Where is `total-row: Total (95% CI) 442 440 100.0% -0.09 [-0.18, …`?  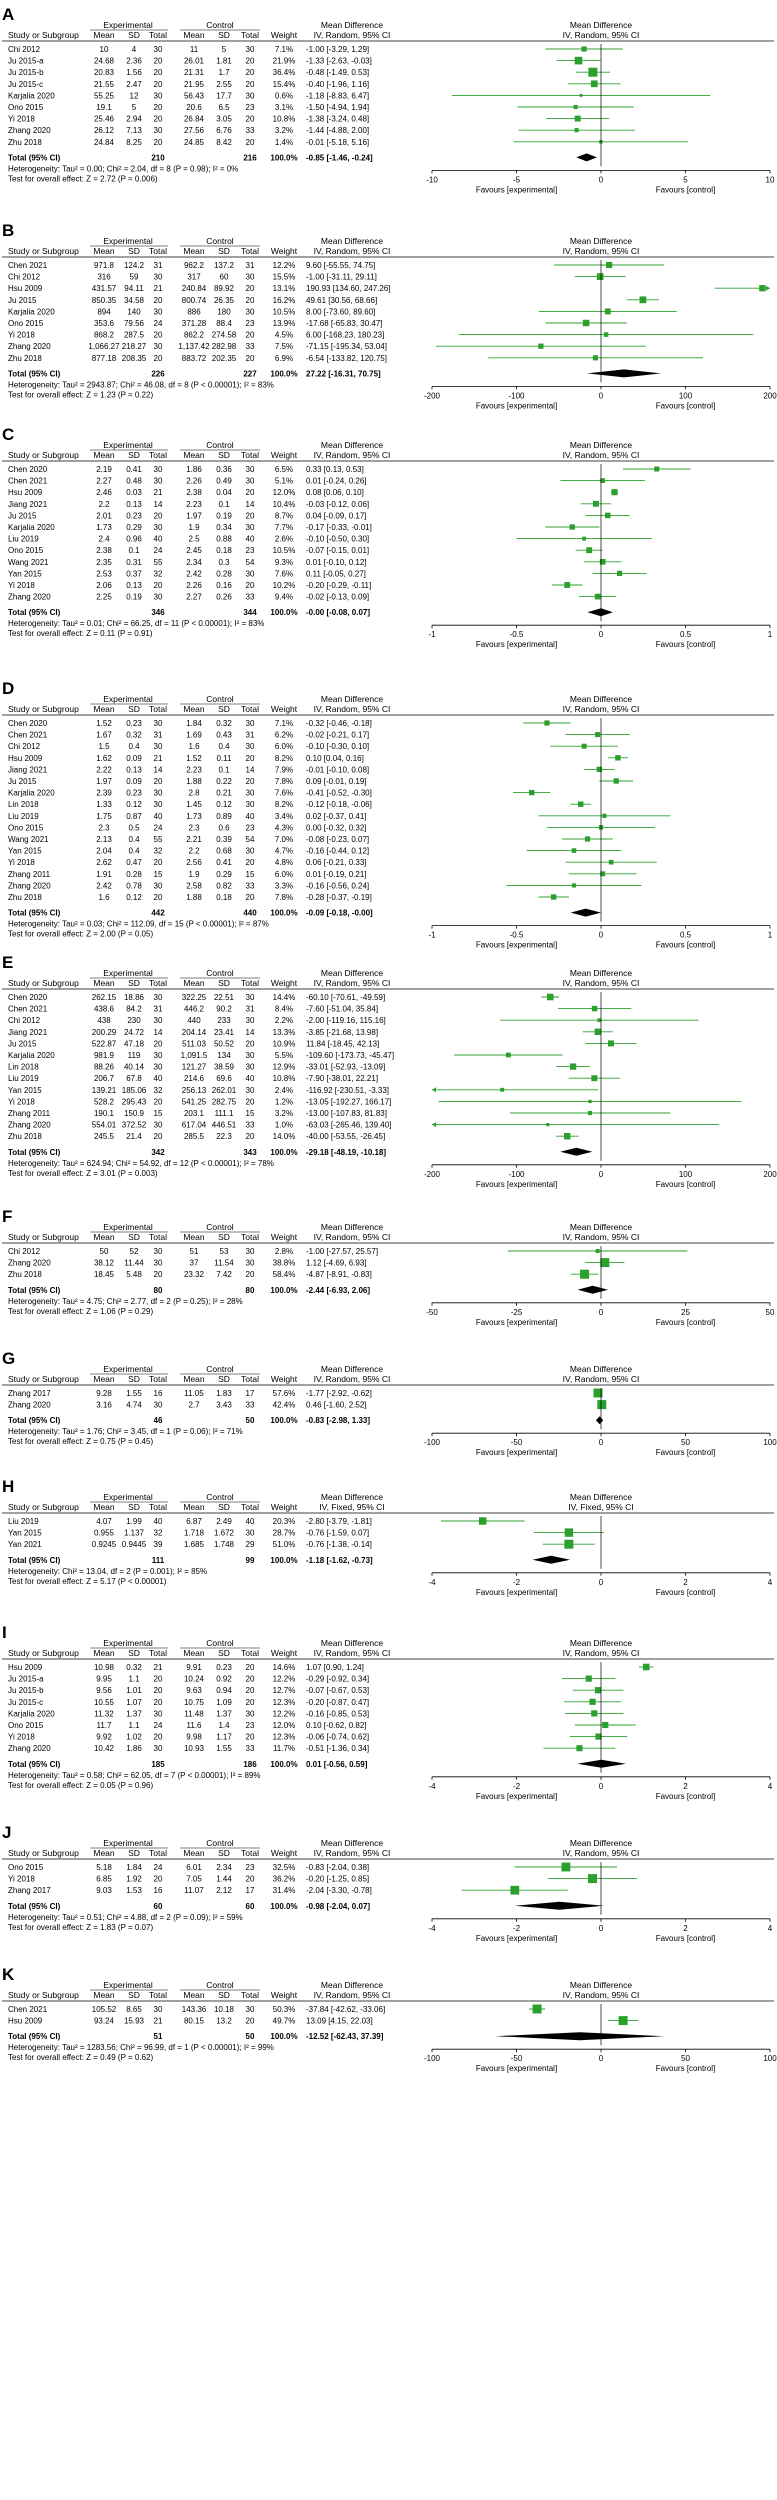 total-row: Total (95% CI) 442 440 100.0% -0.09 [-0.18, … is located at coordinates (304, 913).